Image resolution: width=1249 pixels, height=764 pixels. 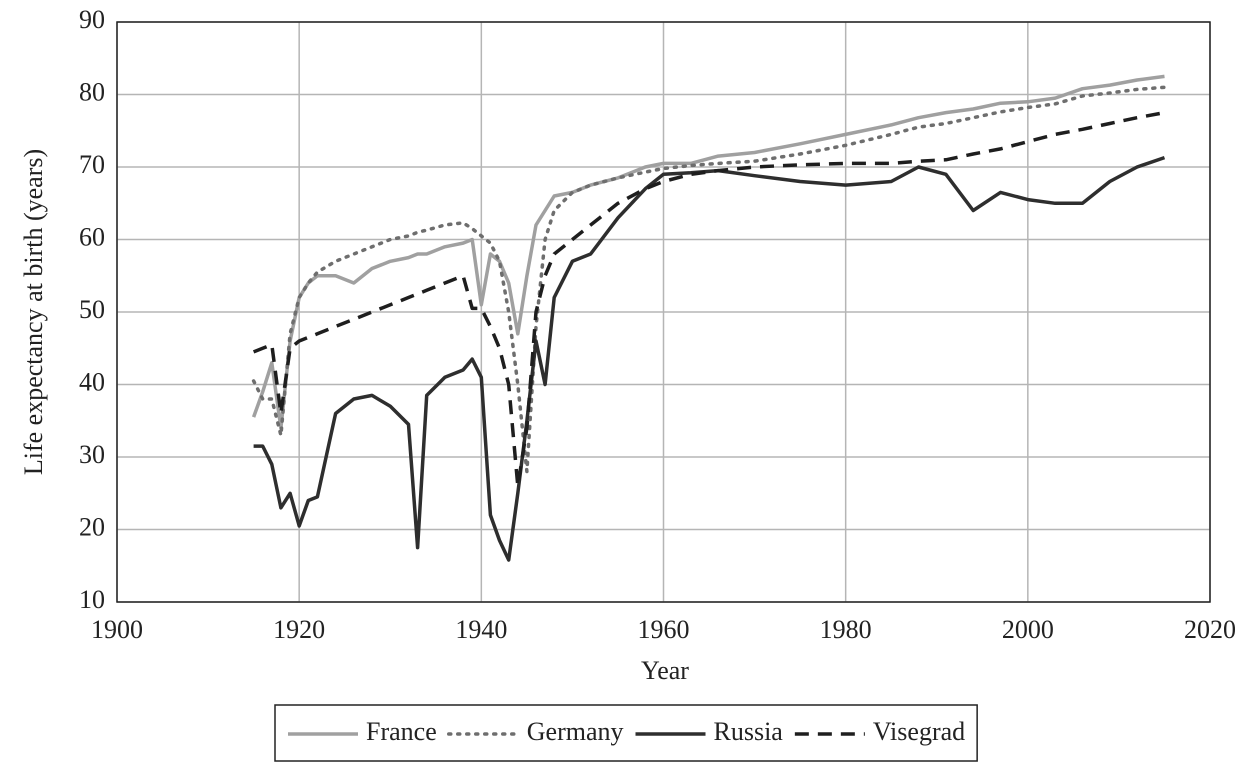 I want to click on x-tick-label: 2000, so click(x=1028, y=629).